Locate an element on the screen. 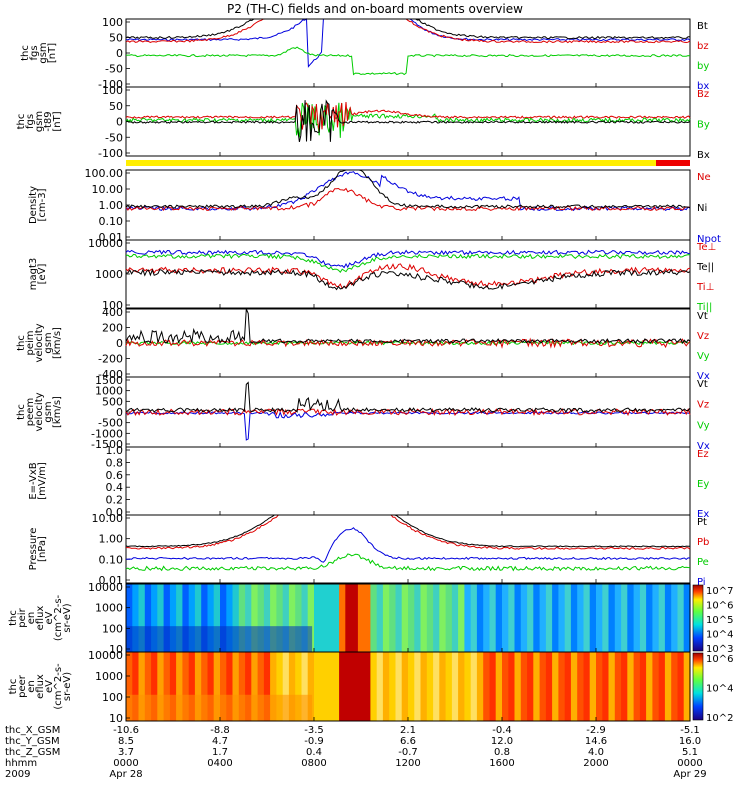 The width and height of the screenshot is (750, 800). colorbar: 10^6 10^4 10^2 is located at coordinates (712, 688).